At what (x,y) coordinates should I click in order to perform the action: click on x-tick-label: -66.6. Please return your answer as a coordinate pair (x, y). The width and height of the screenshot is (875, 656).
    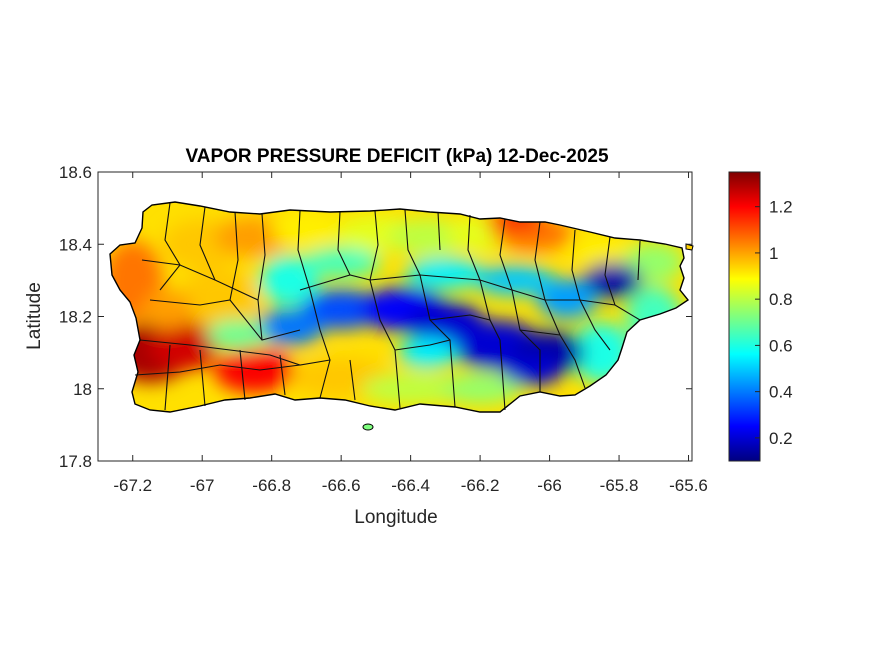
    Looking at the image, I should click on (341, 485).